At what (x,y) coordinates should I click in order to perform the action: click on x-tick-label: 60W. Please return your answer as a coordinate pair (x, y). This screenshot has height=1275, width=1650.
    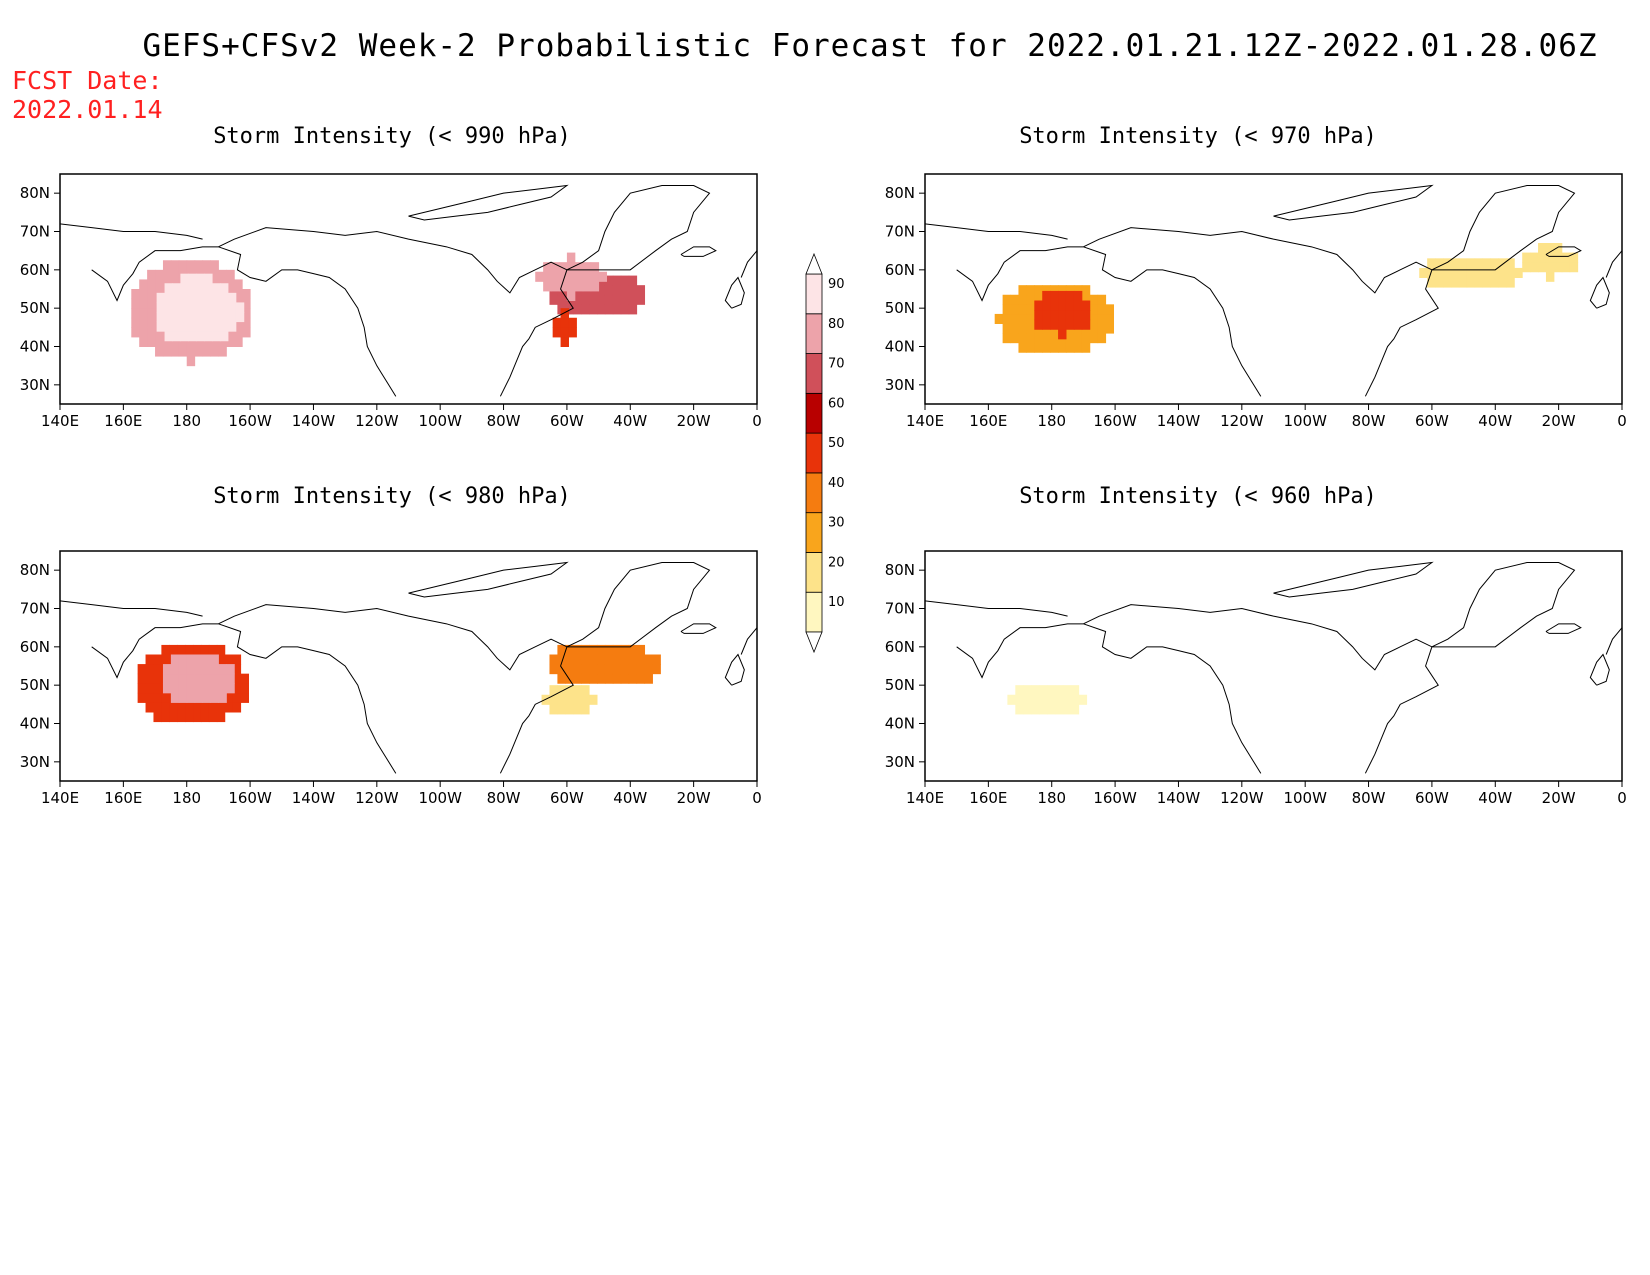
    Looking at the image, I should click on (1432, 421).